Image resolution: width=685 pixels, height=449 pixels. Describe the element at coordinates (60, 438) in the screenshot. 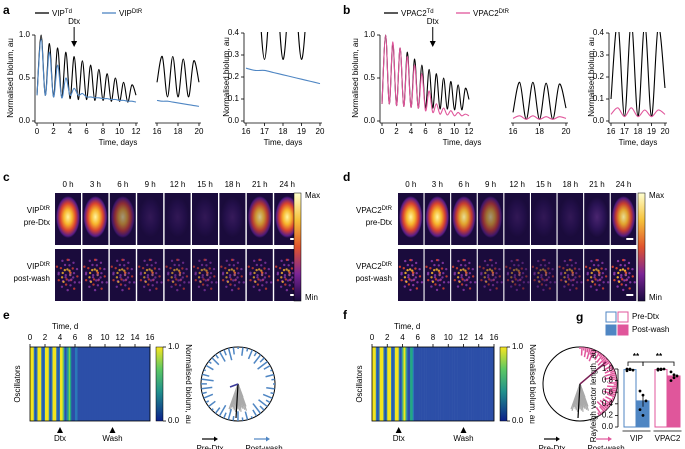

I see `annotation: Dtx` at that location.